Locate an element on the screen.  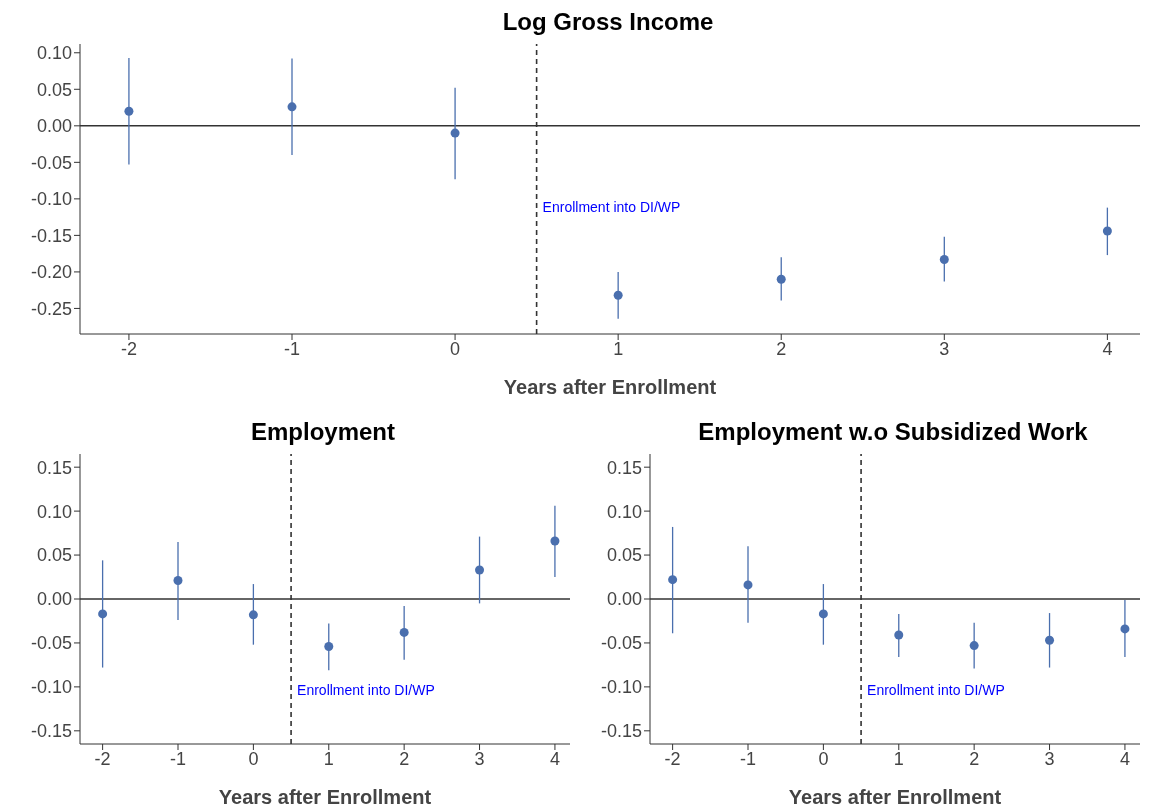
chart-title: Employment is located at coordinates (323, 432).